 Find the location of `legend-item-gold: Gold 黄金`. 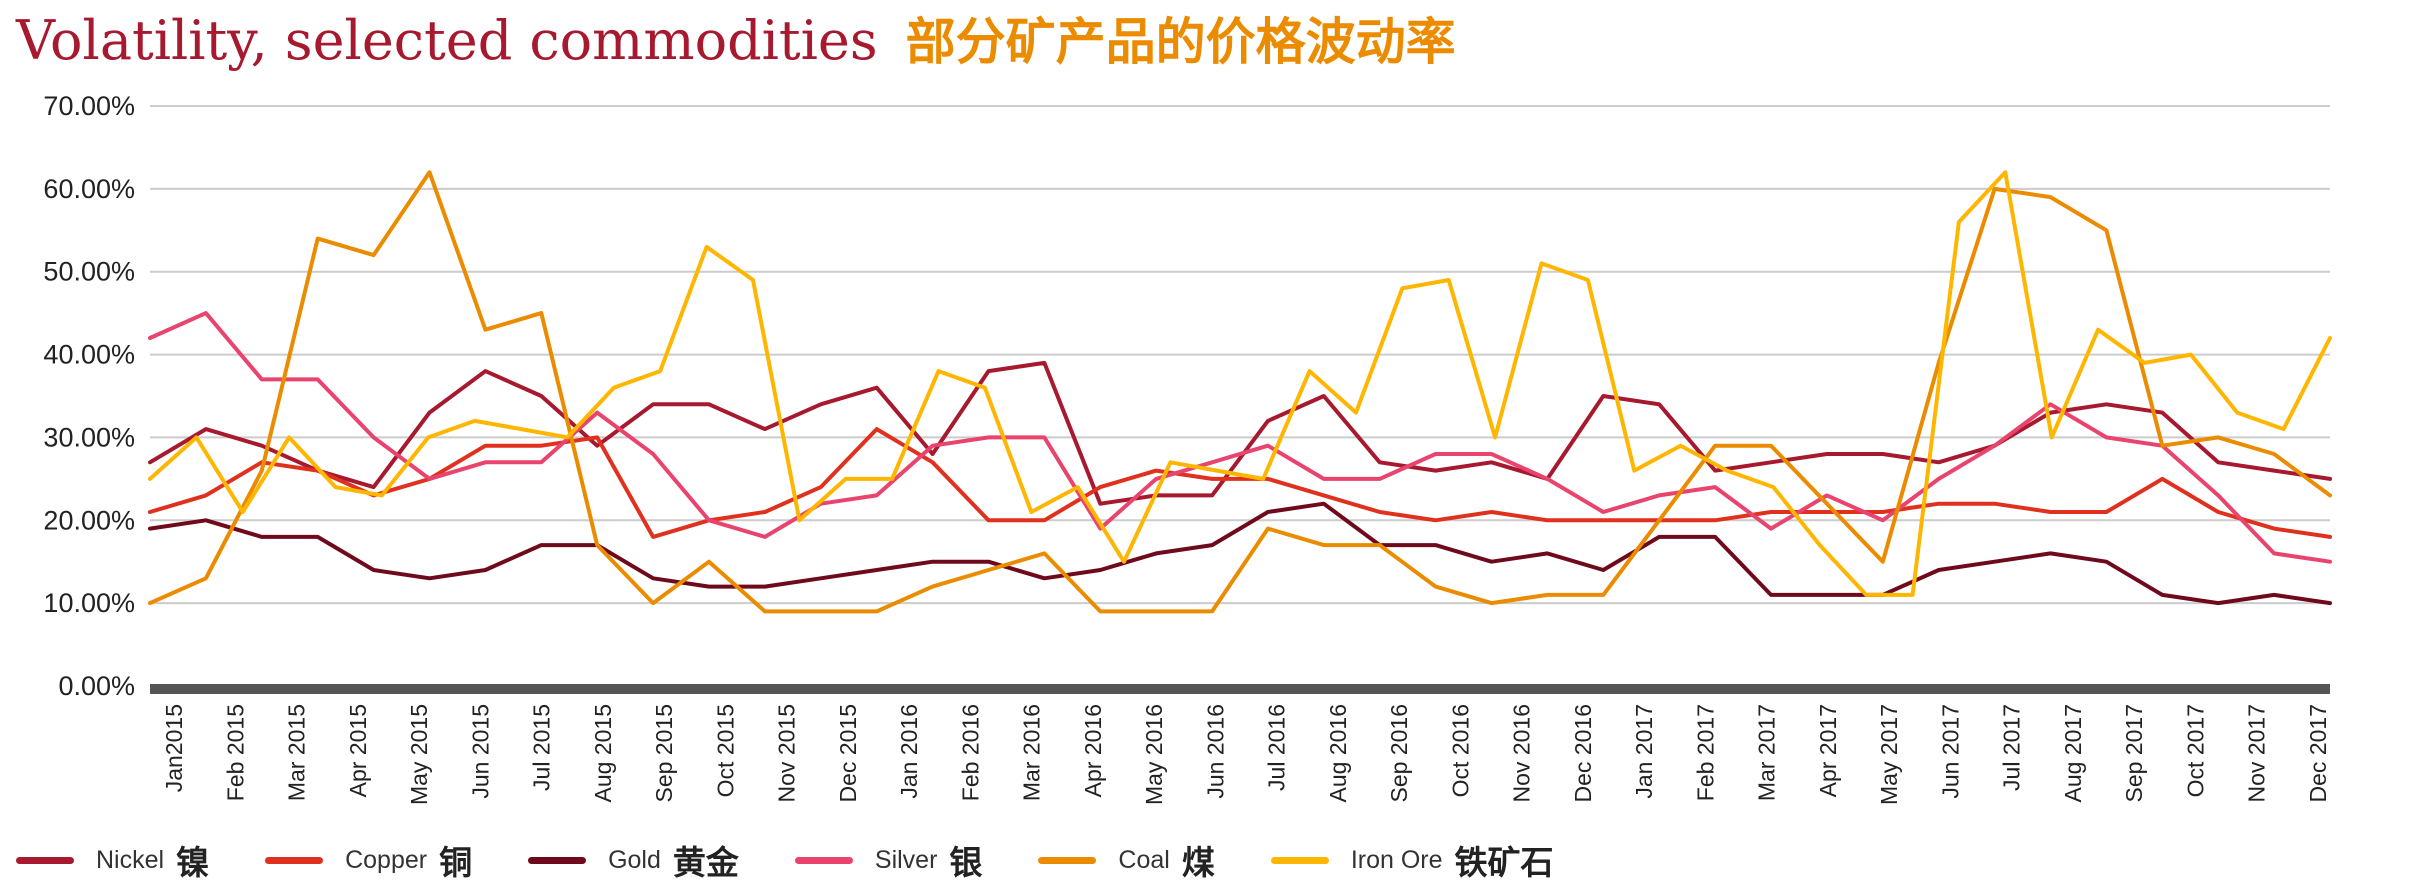

legend-item-gold: Gold 黄金 is located at coordinates (633, 860).